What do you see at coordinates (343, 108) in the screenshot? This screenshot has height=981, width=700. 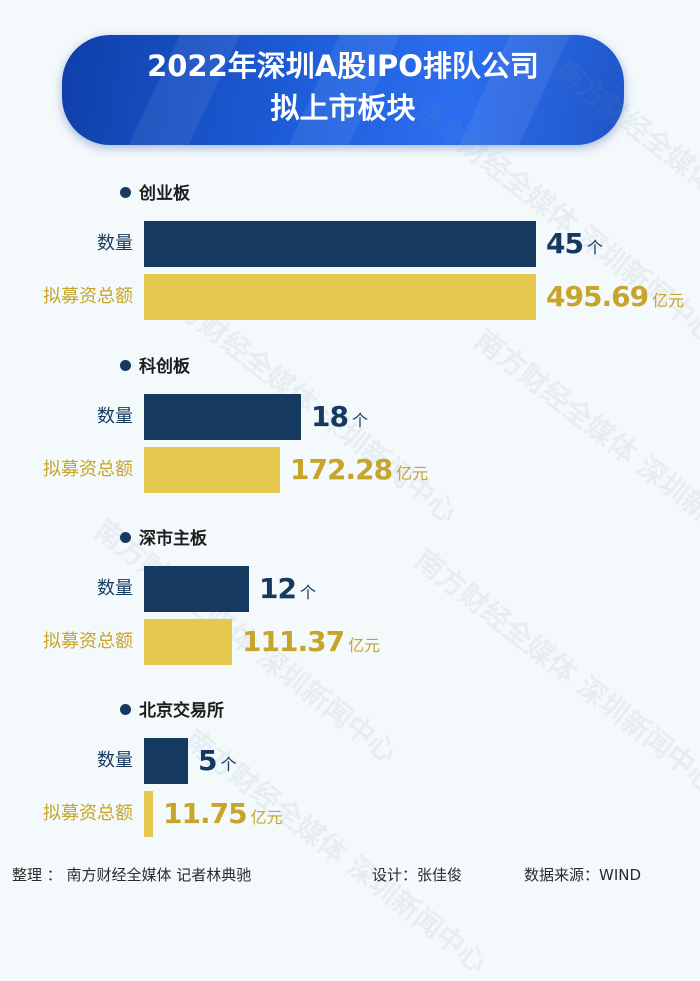 I see `chart-subtitle: 拟上市板块` at bounding box center [343, 108].